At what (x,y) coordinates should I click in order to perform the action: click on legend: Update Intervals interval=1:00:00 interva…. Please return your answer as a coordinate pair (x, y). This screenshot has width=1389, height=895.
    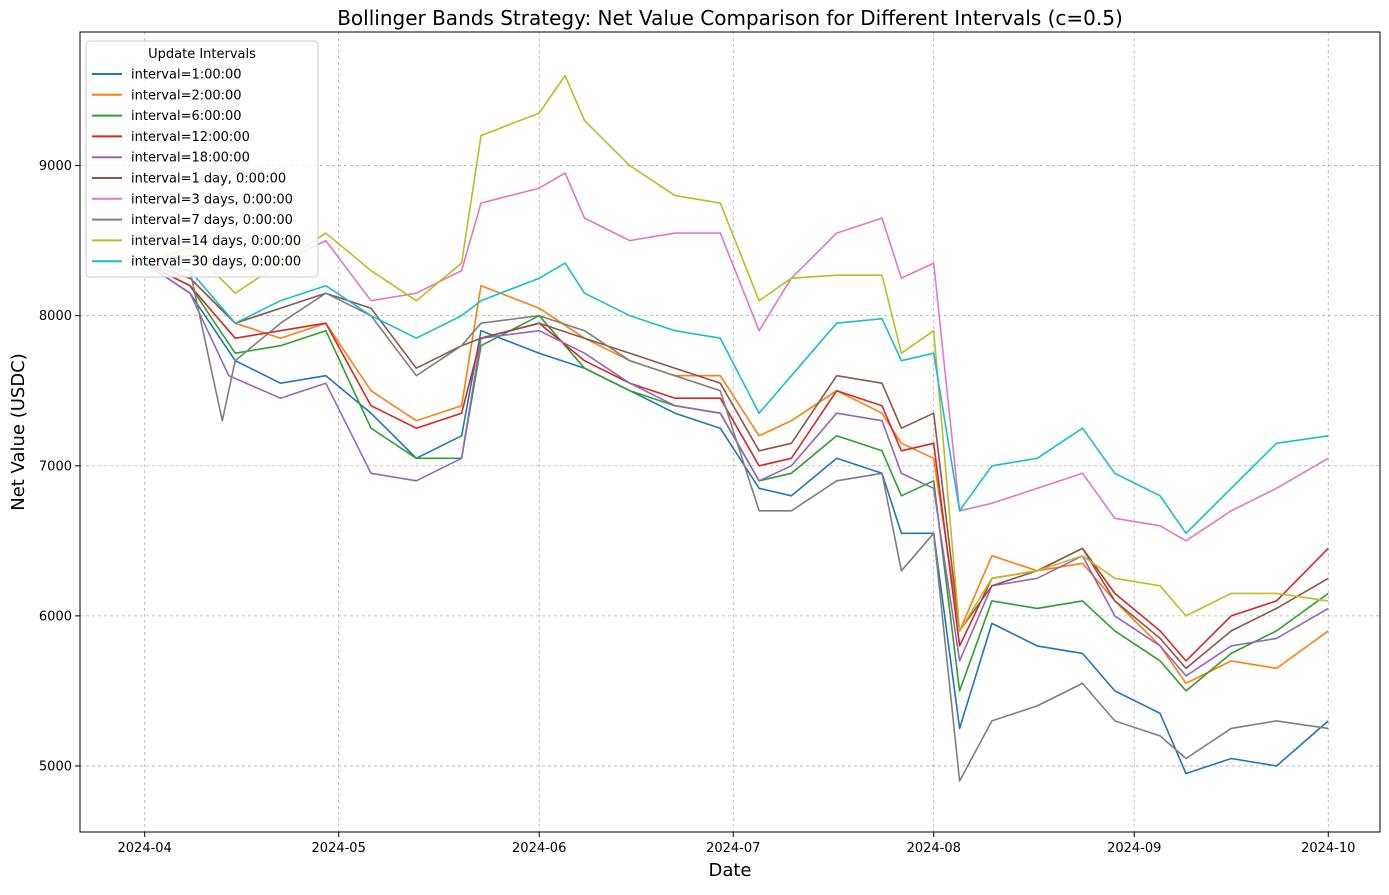
    Looking at the image, I should click on (202, 159).